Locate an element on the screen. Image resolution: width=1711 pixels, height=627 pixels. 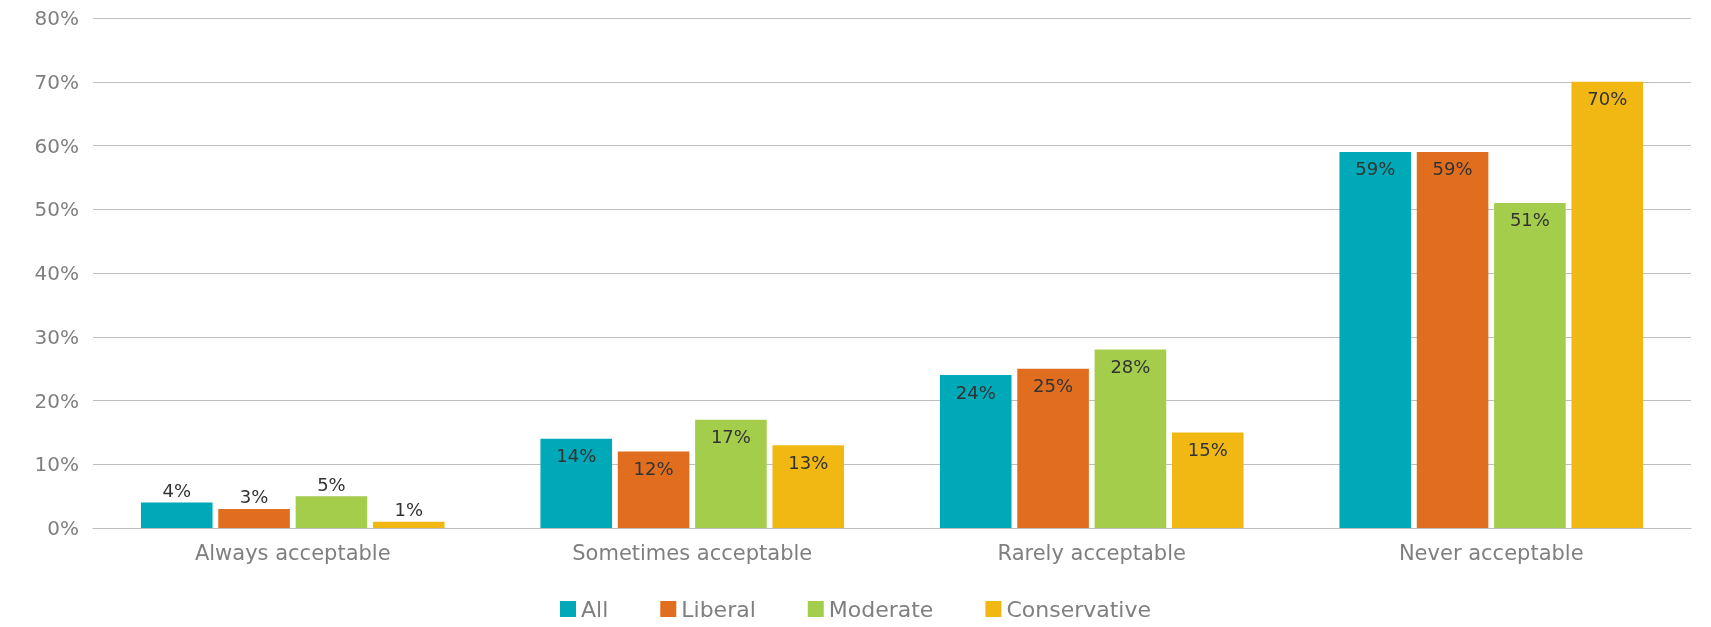
y-tick-label: 10% is located at coordinates (56, 464).